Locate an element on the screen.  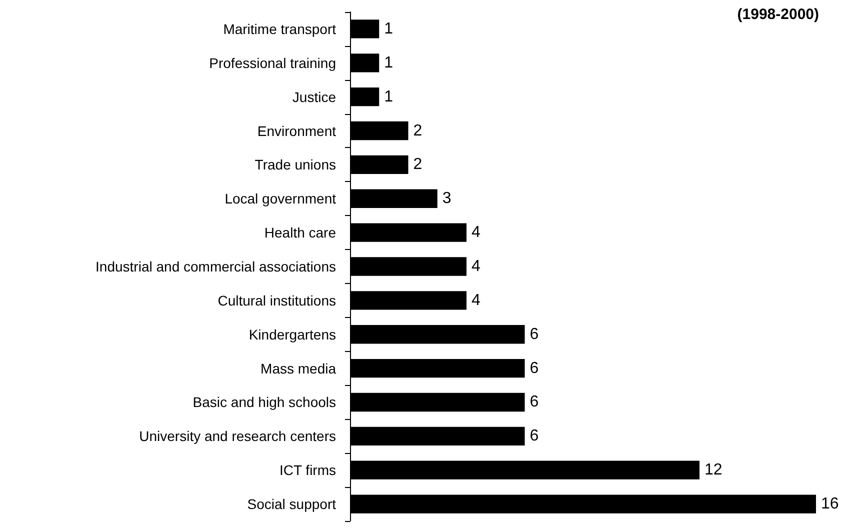
y-tick-label: Social support is located at coordinates (291, 504).